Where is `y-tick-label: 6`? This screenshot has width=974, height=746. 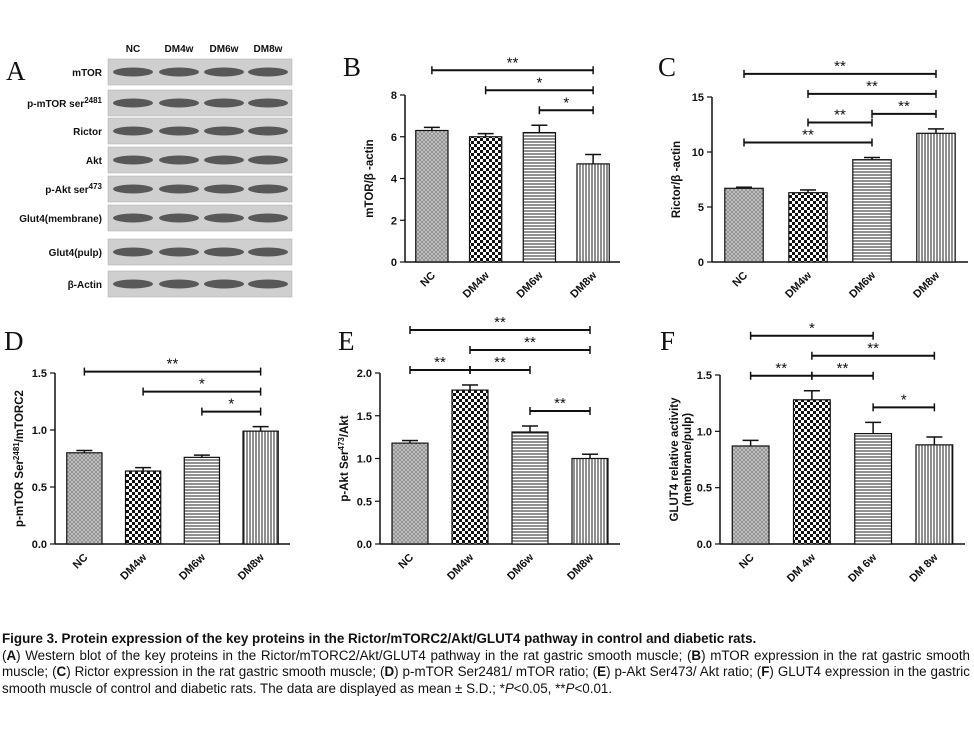
y-tick-label: 6 is located at coordinates (394, 138).